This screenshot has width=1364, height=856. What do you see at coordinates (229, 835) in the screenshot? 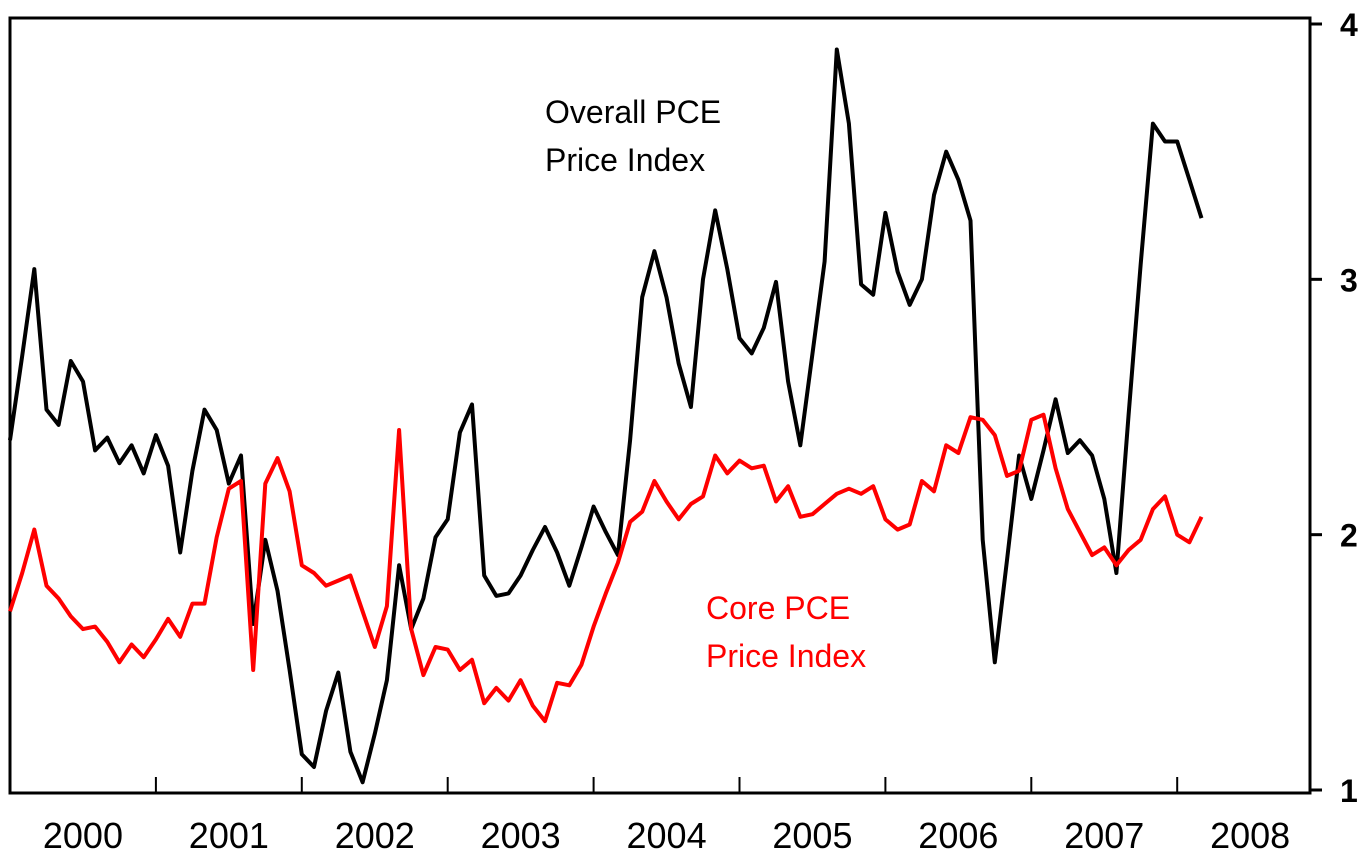
I see `x-tick-label: 2001` at bounding box center [229, 835].